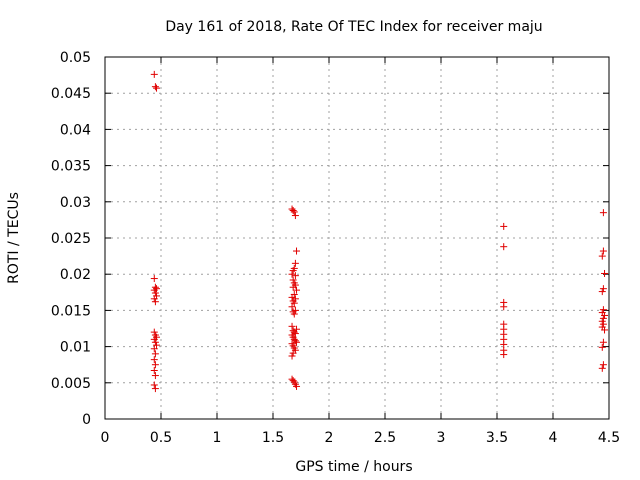  I want to click on y-tick-label: 0.04, so click(75, 130).